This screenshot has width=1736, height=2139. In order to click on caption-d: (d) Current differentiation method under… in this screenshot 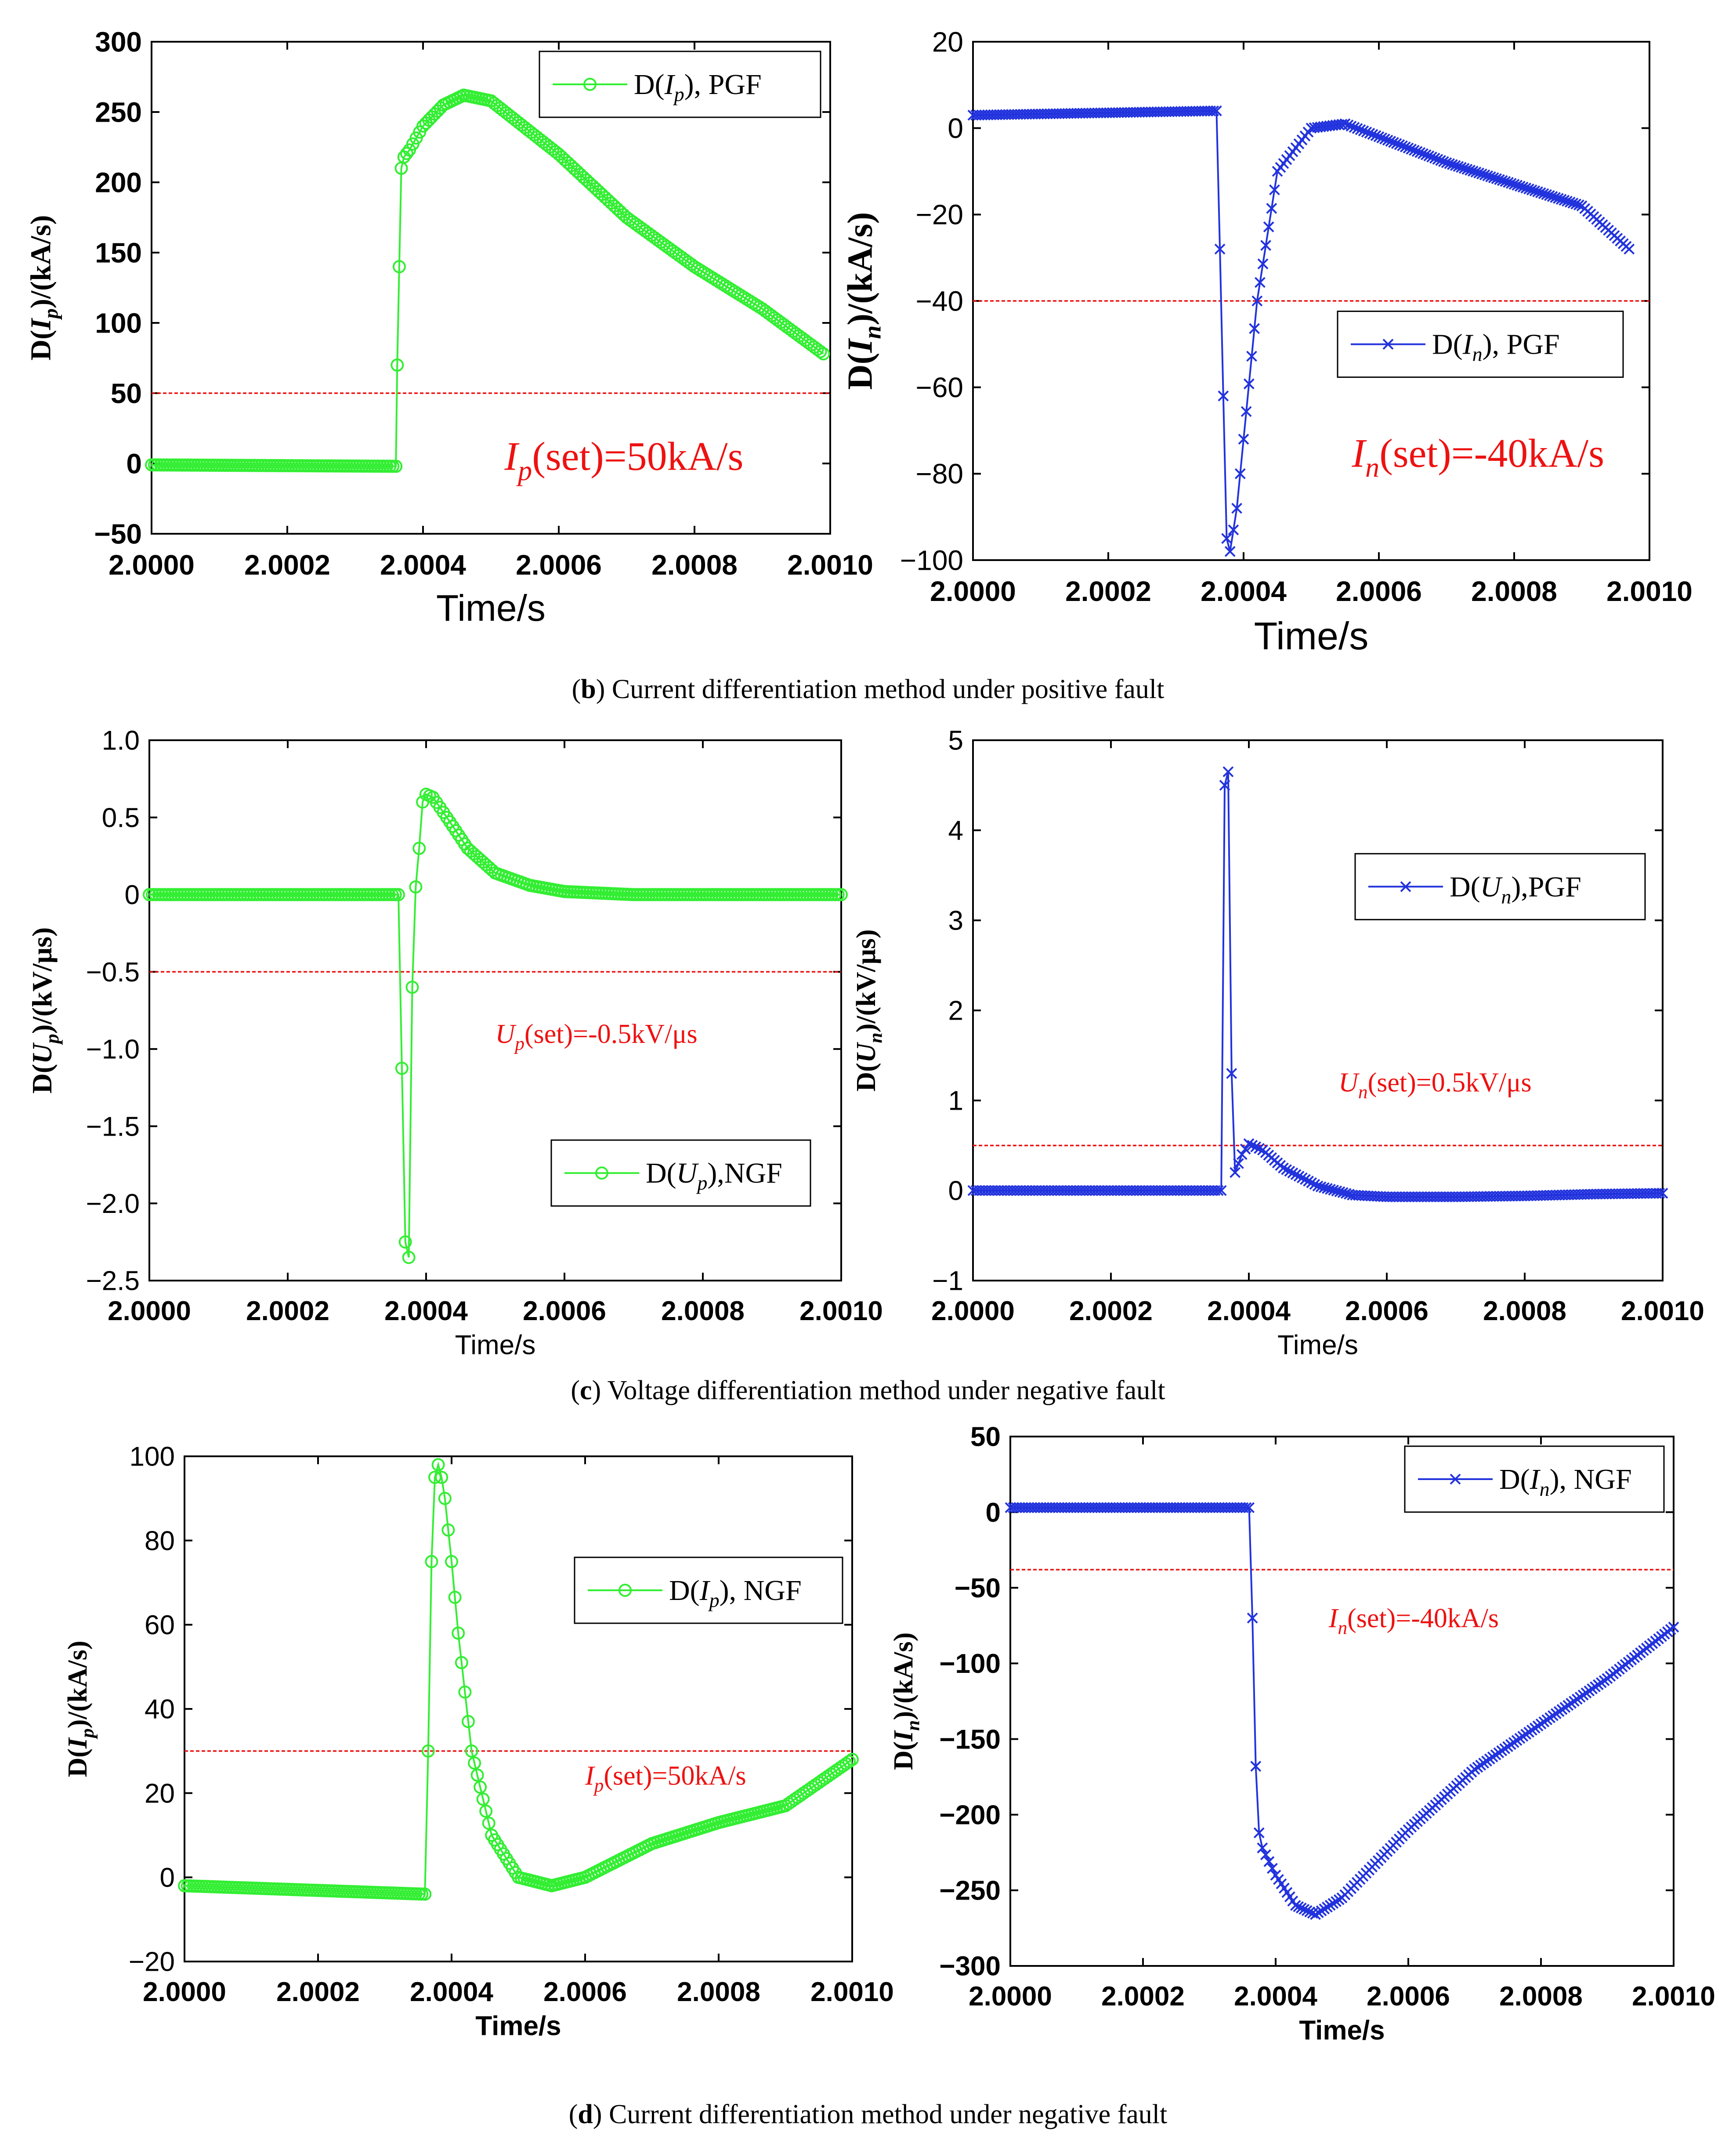, I will do `click(868, 2114)`.